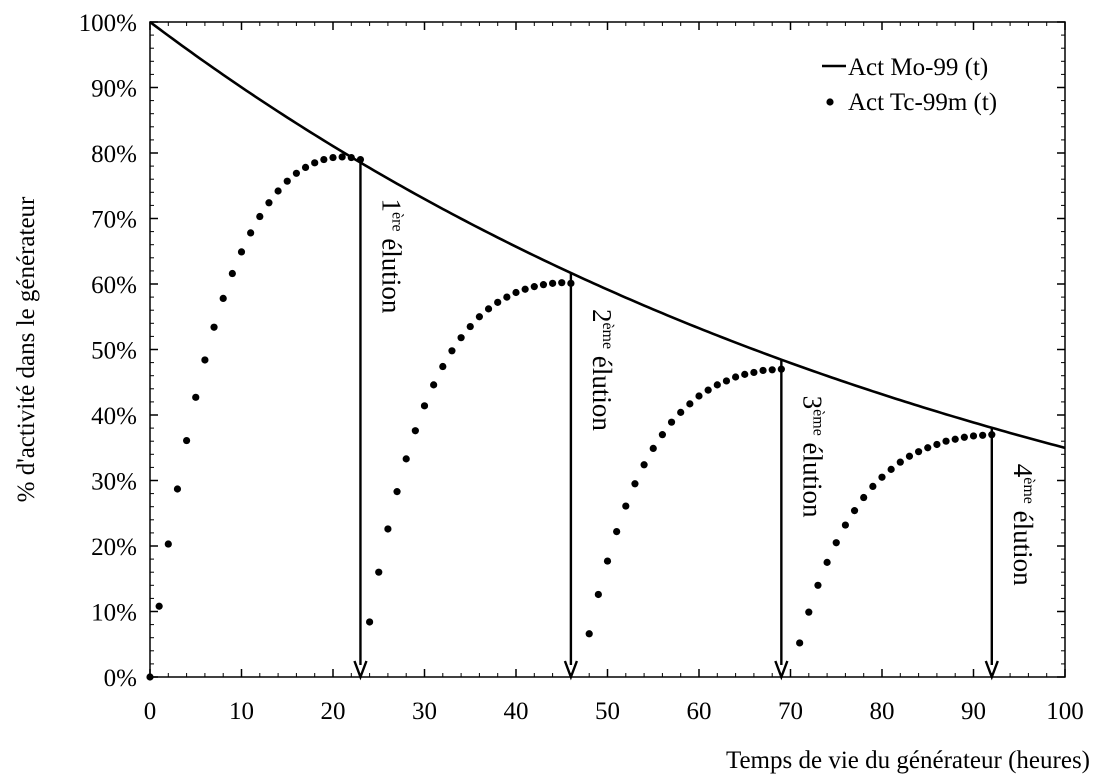  I want to click on y-tick-label: 40%, so click(114, 416).